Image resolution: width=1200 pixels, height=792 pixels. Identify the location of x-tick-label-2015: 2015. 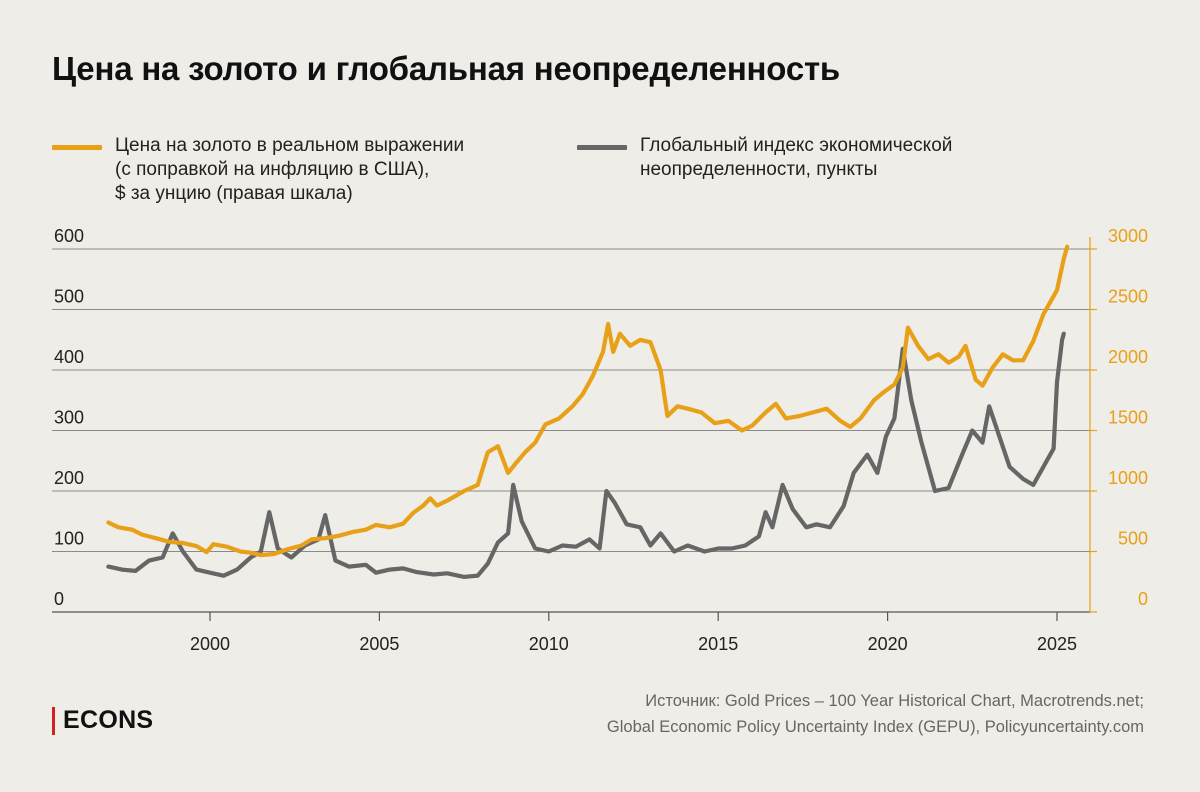
(718, 644).